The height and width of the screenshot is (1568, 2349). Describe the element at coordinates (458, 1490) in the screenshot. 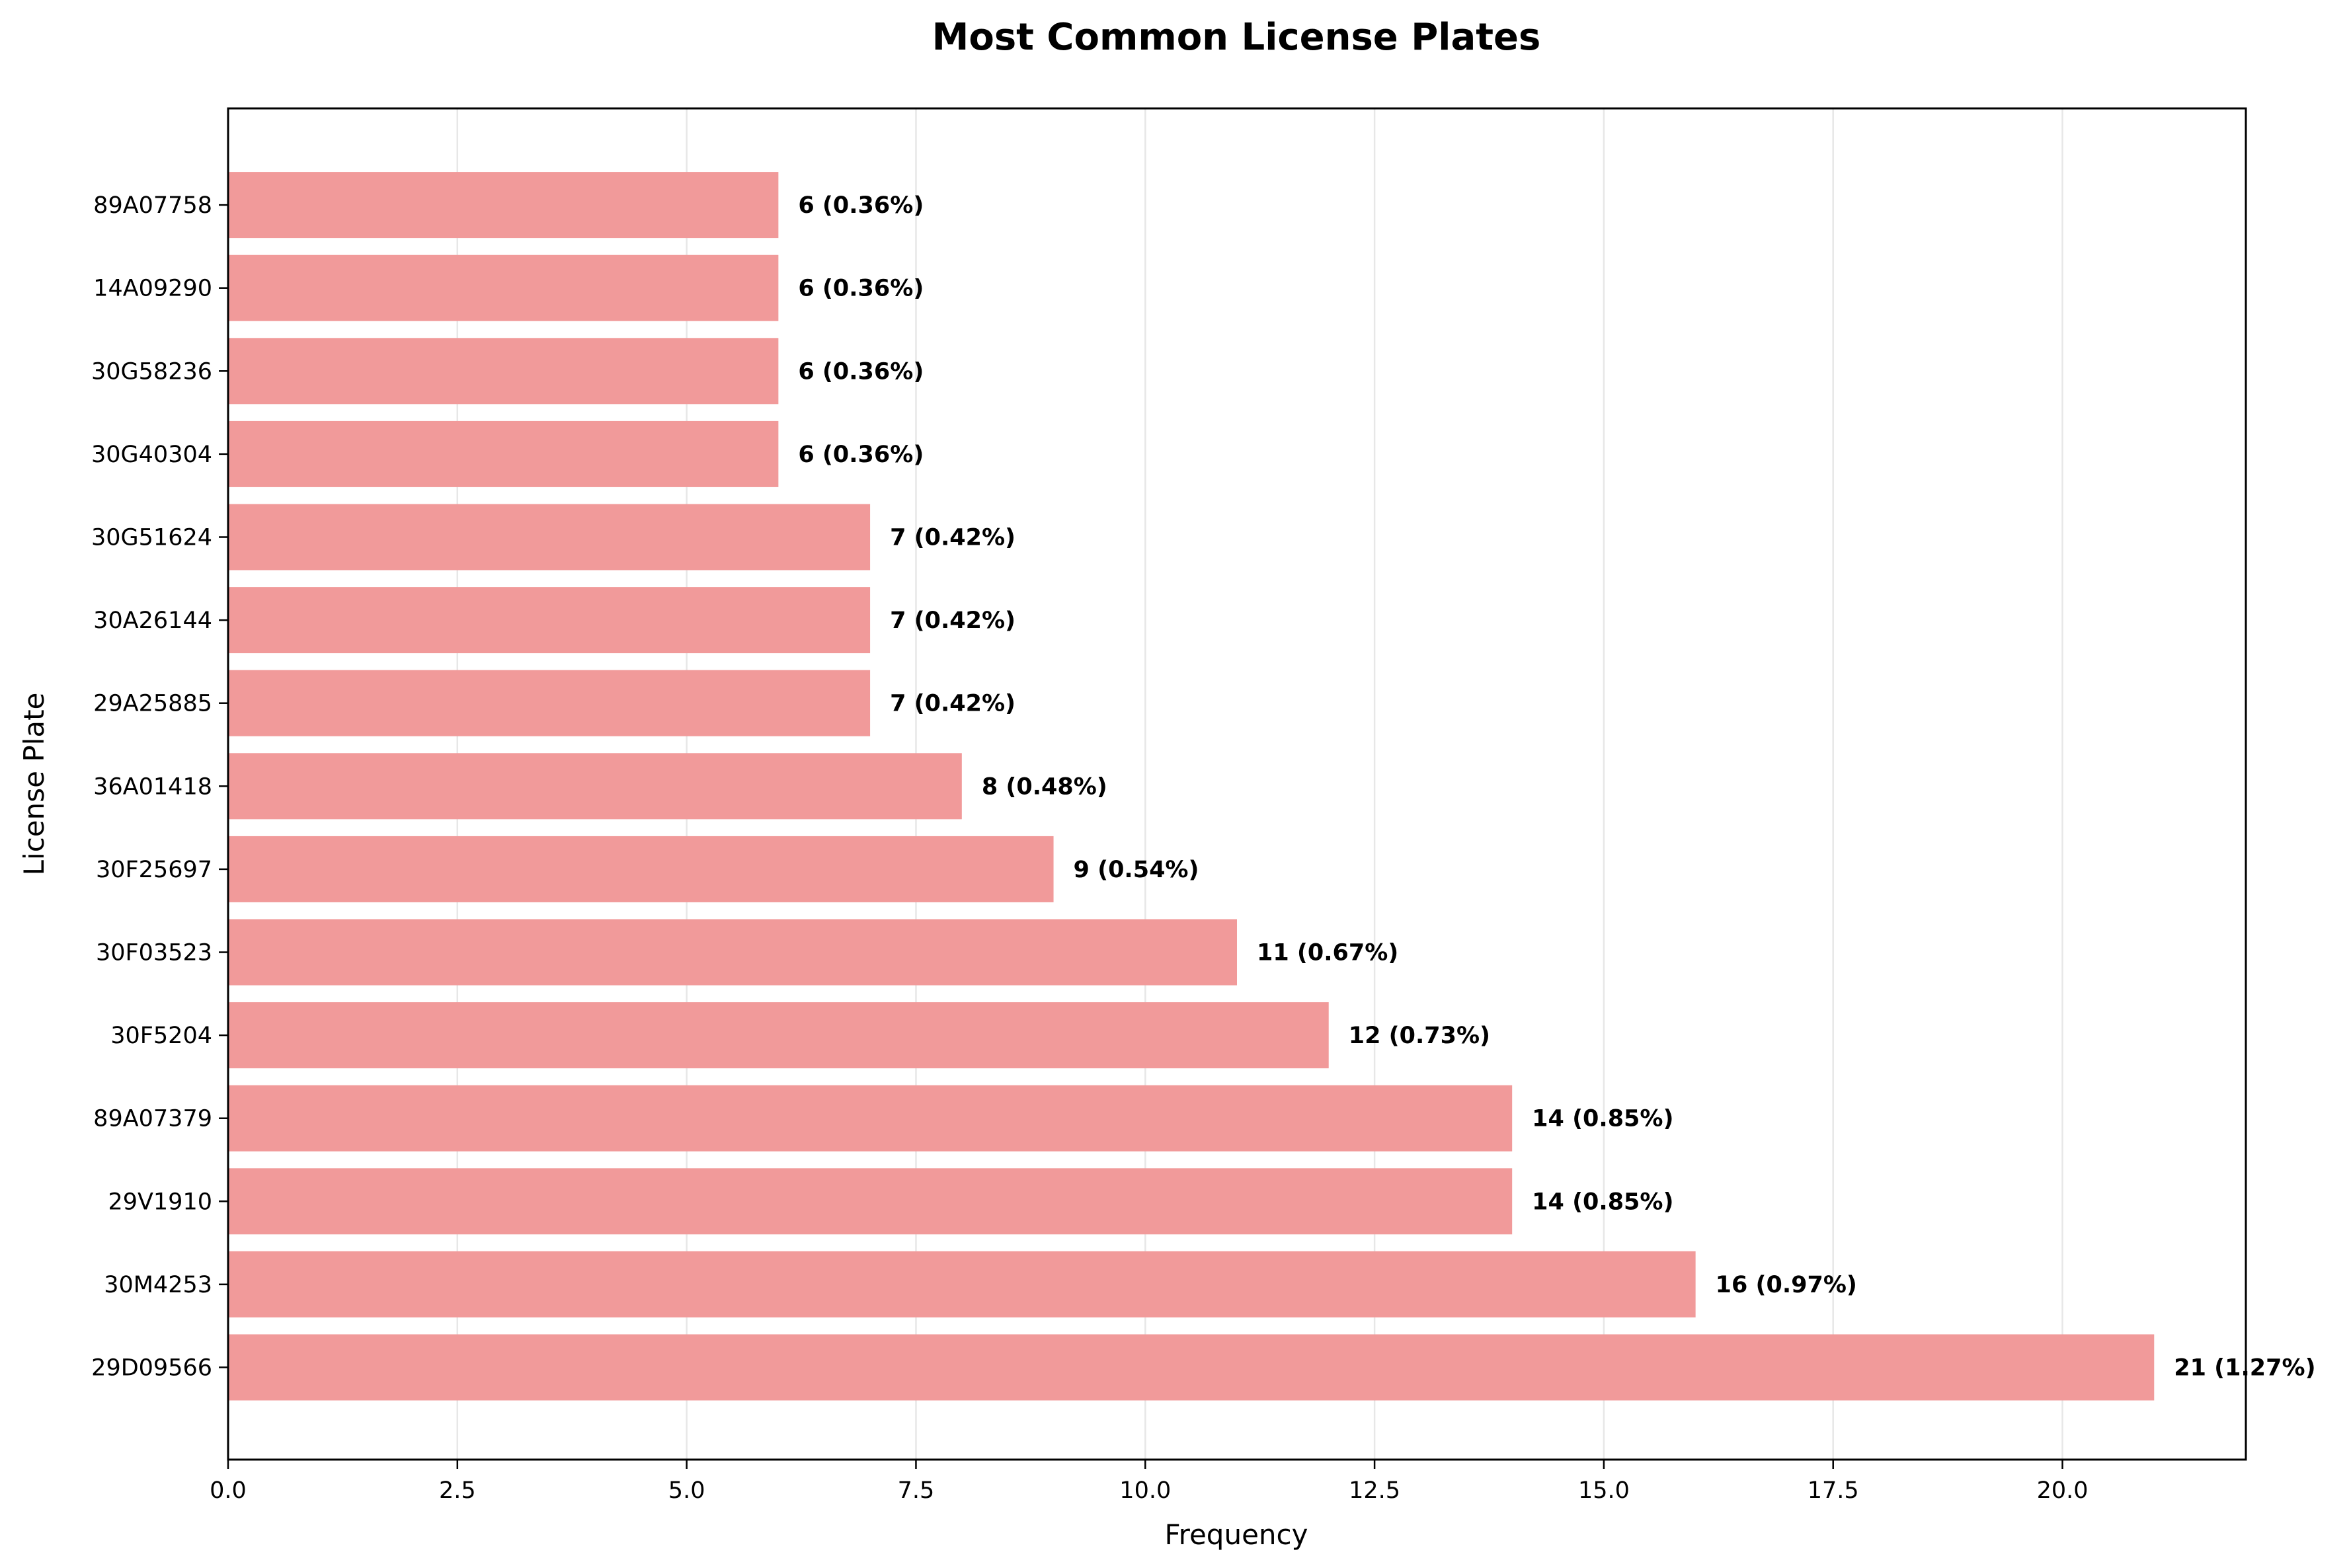

I see `x-tick-label: 2.5` at that location.